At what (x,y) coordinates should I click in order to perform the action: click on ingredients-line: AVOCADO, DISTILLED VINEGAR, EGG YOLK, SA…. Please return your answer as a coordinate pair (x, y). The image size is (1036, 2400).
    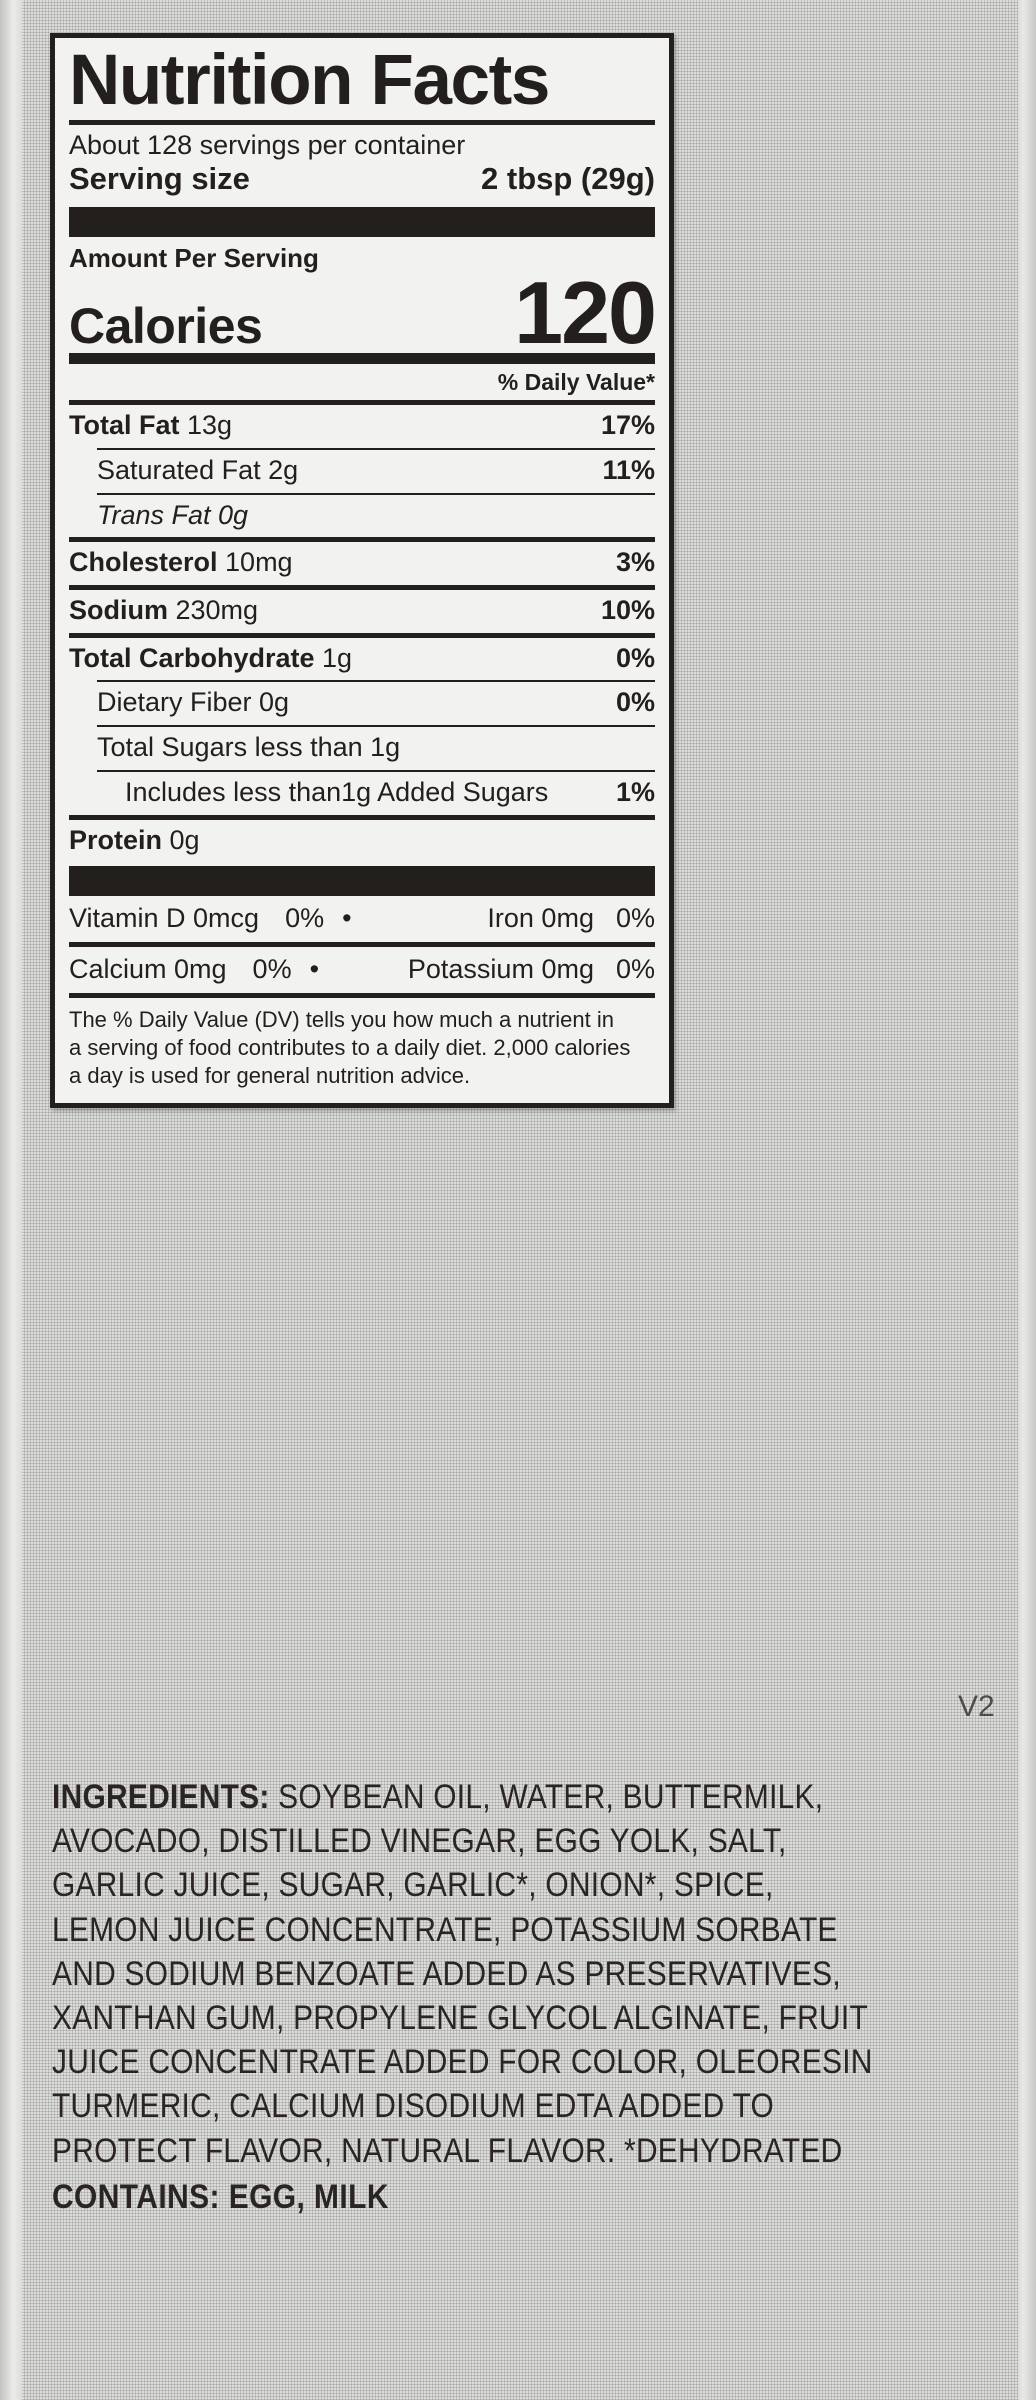
    Looking at the image, I should click on (419, 1841).